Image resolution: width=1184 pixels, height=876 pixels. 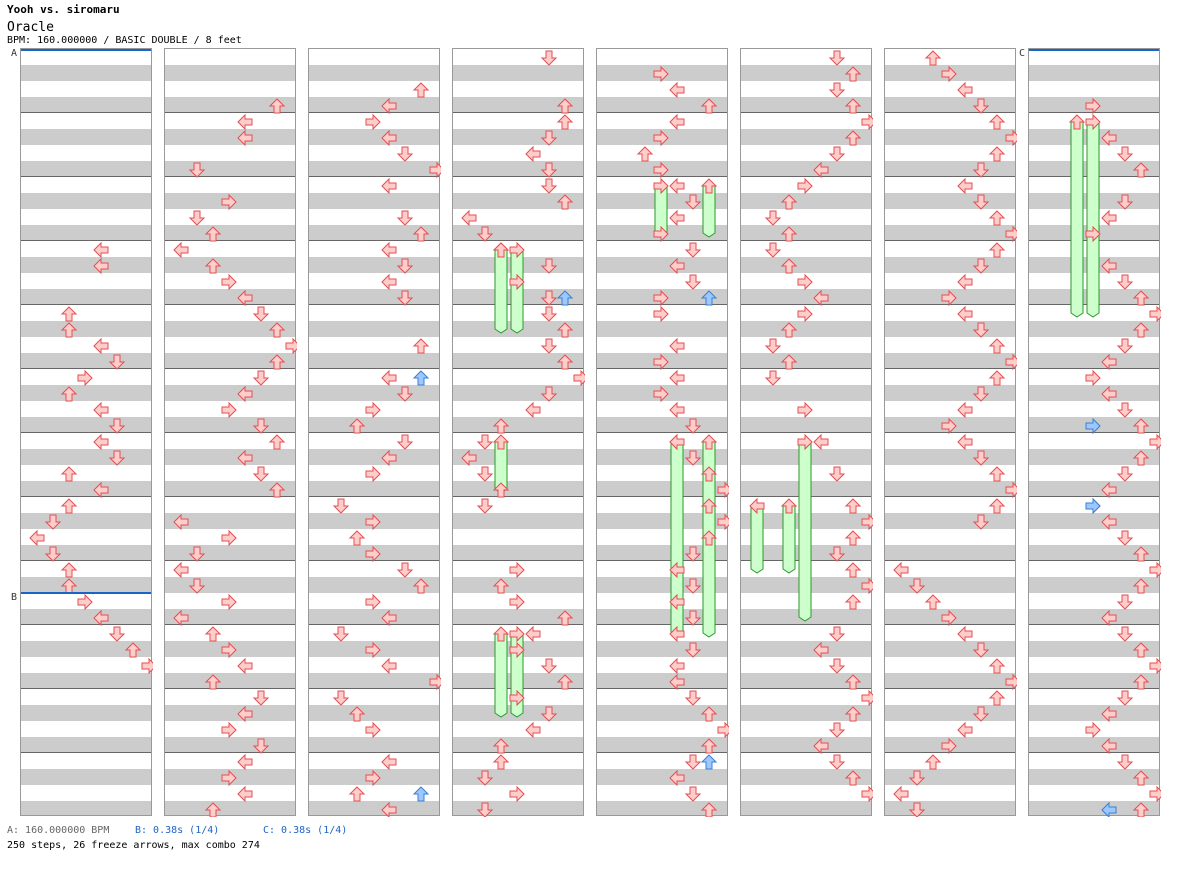 I want to click on section-marker-c: C, so click(x=1022, y=53).